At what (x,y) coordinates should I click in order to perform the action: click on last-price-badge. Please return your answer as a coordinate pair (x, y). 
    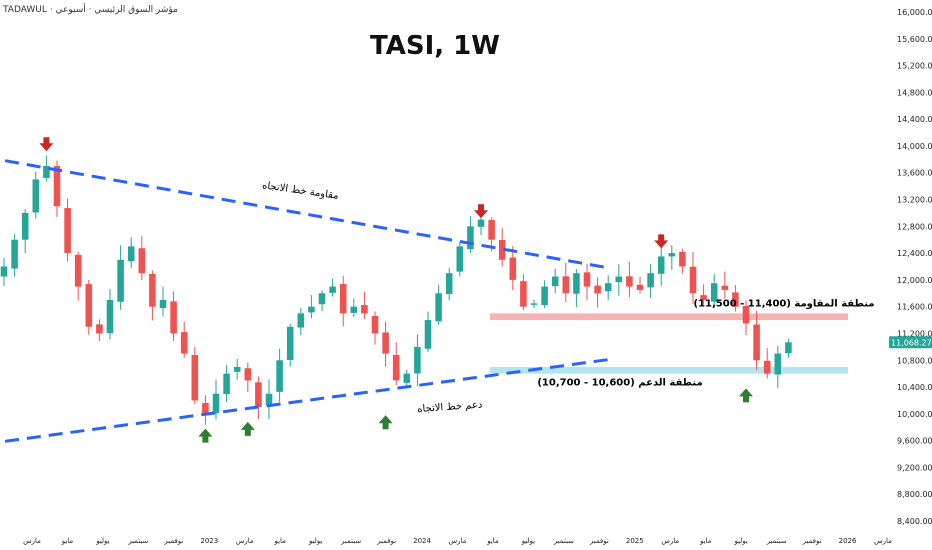
    Looking at the image, I should click on (910, 342).